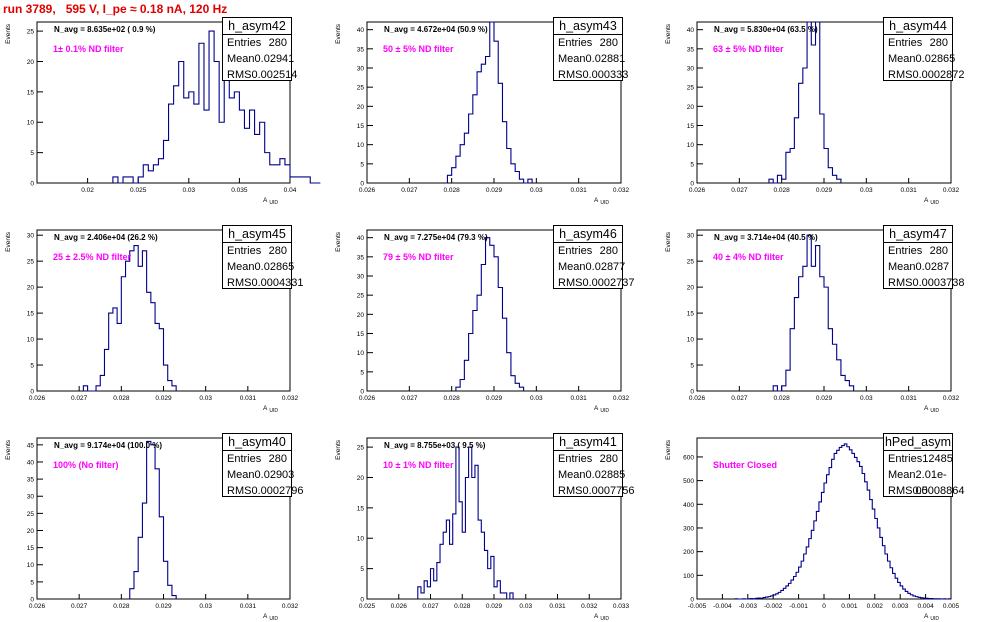 This screenshot has width=996, height=622. Describe the element at coordinates (605, 267) in the screenshot. I see `stat-value: 0.02877` at that location.